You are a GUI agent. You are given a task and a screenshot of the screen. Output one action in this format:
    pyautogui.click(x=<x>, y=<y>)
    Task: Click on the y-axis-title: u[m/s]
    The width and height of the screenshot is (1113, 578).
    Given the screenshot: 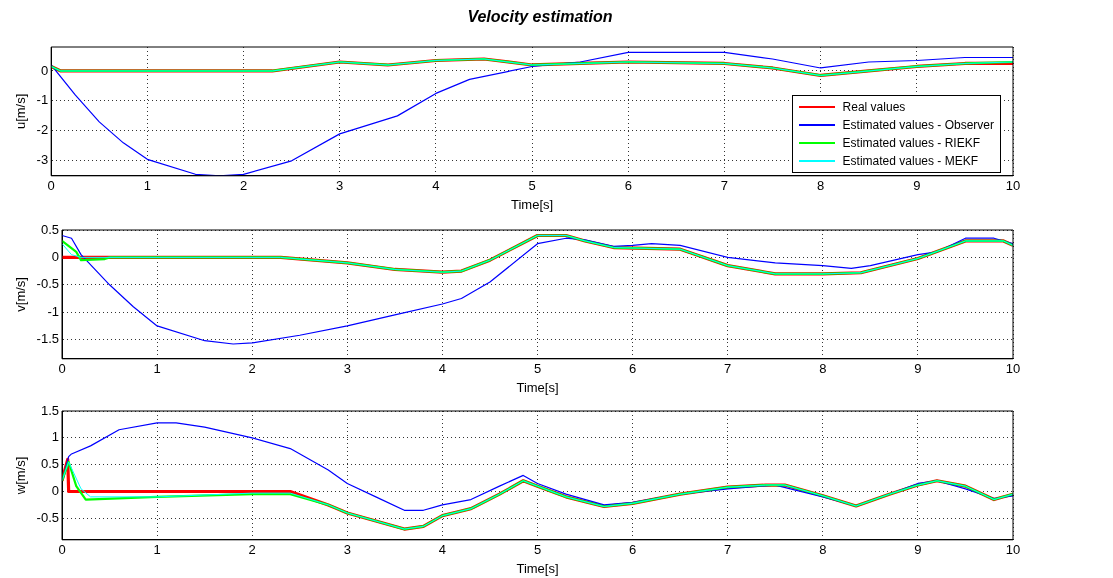 What is the action you would take?
    pyautogui.click(x=21, y=111)
    